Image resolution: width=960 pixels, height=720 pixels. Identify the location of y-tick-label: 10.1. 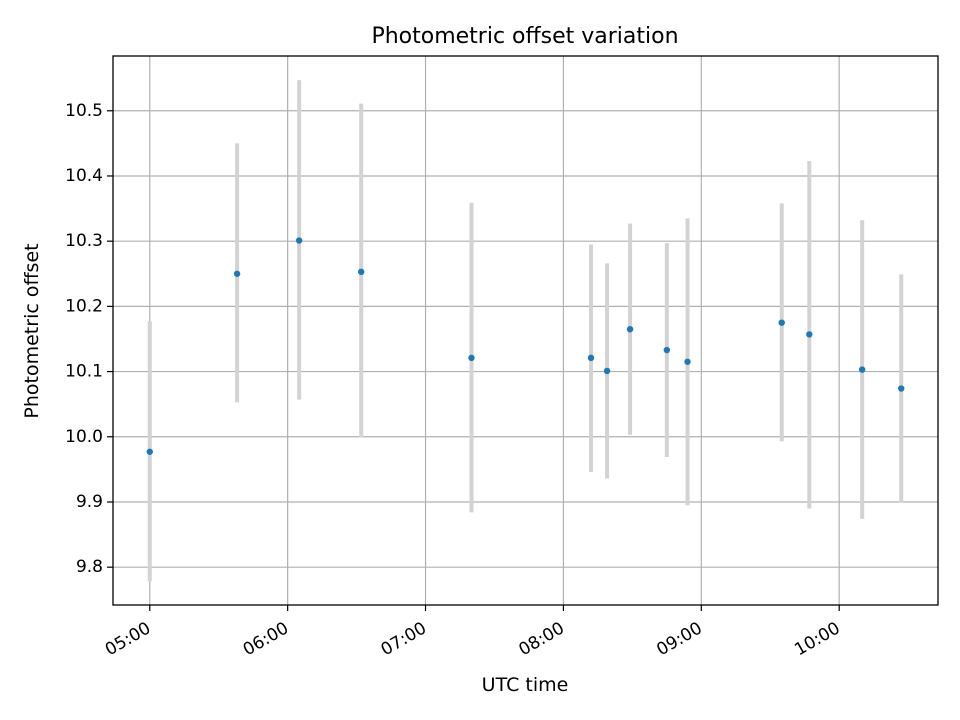
(84, 372).